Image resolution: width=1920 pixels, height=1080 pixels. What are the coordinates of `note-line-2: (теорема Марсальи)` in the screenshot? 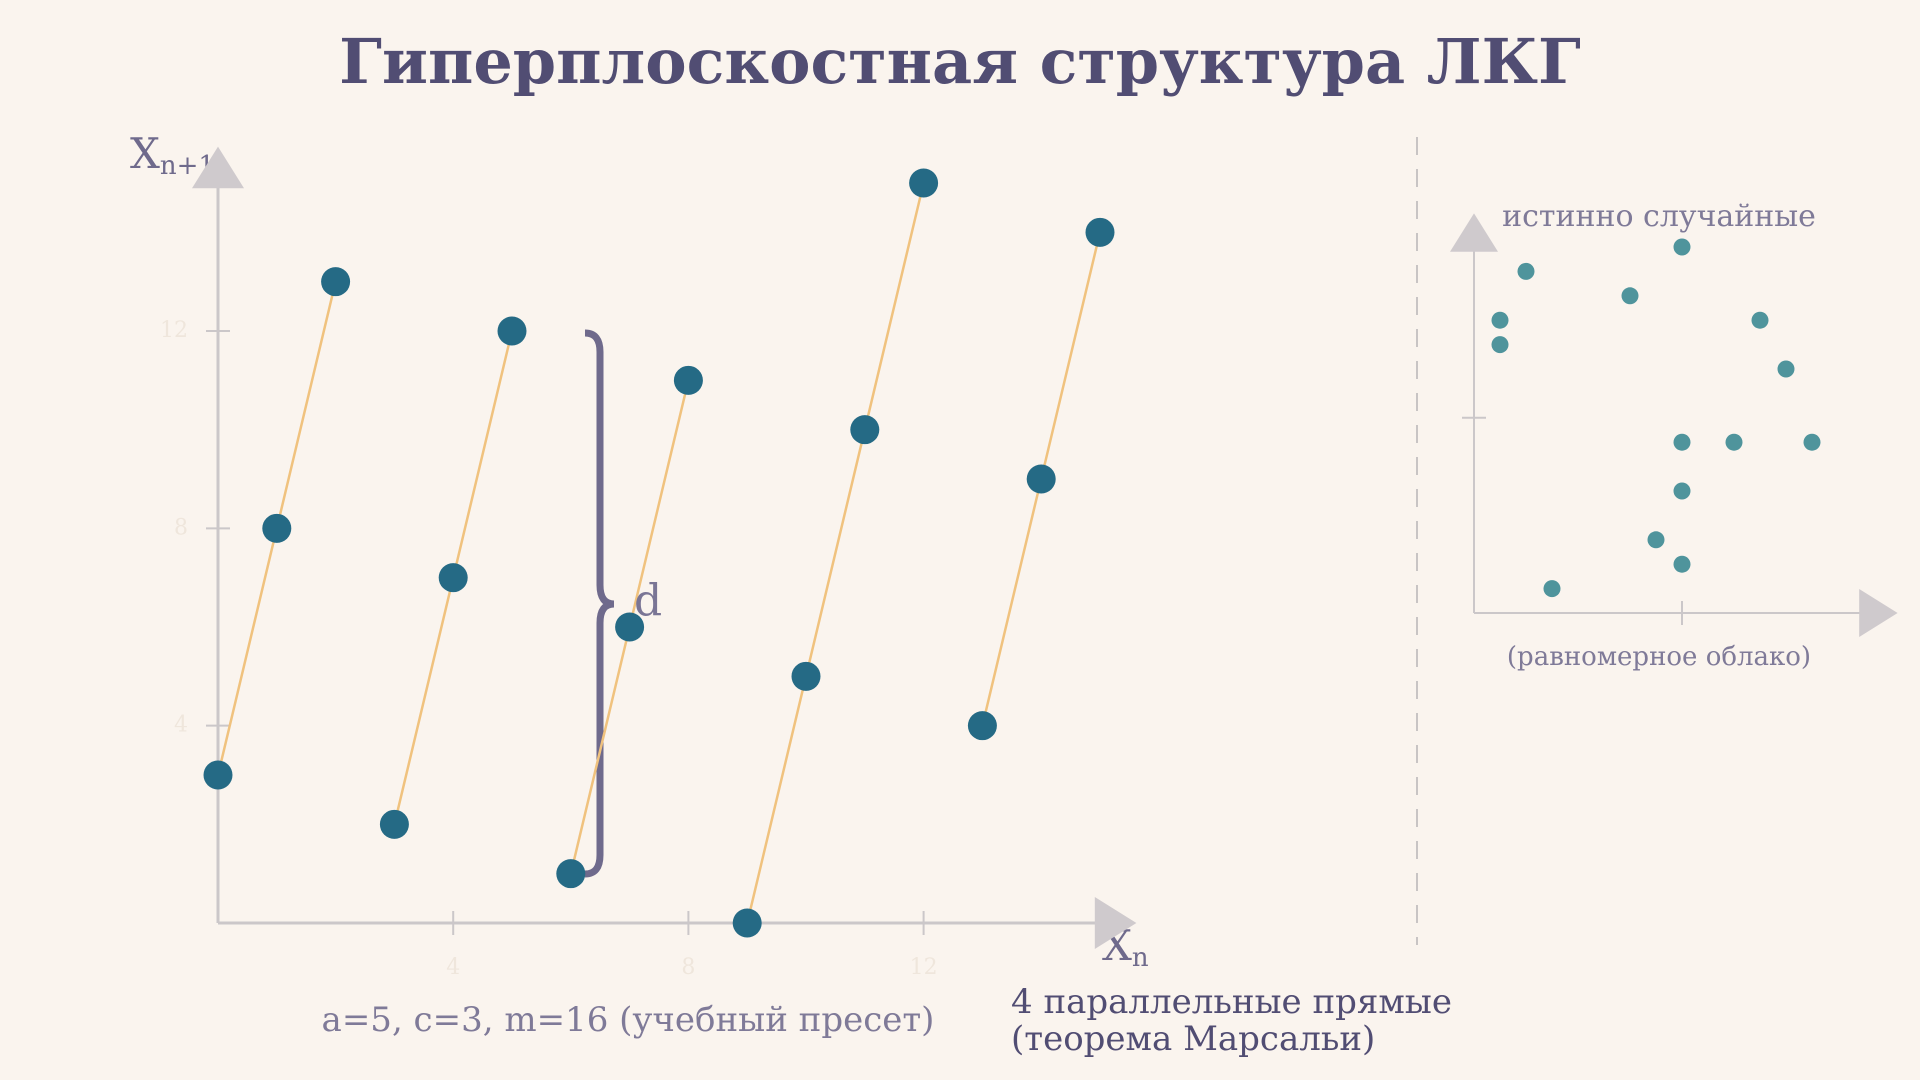 It's located at (1193, 1039).